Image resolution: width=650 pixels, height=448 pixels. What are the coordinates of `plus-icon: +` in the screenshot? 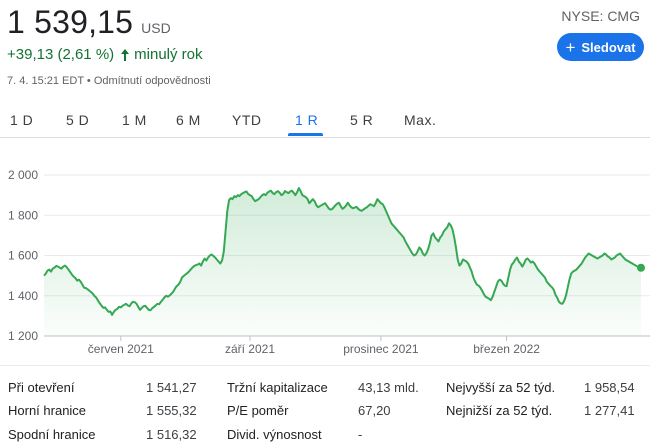 It's located at (570, 47).